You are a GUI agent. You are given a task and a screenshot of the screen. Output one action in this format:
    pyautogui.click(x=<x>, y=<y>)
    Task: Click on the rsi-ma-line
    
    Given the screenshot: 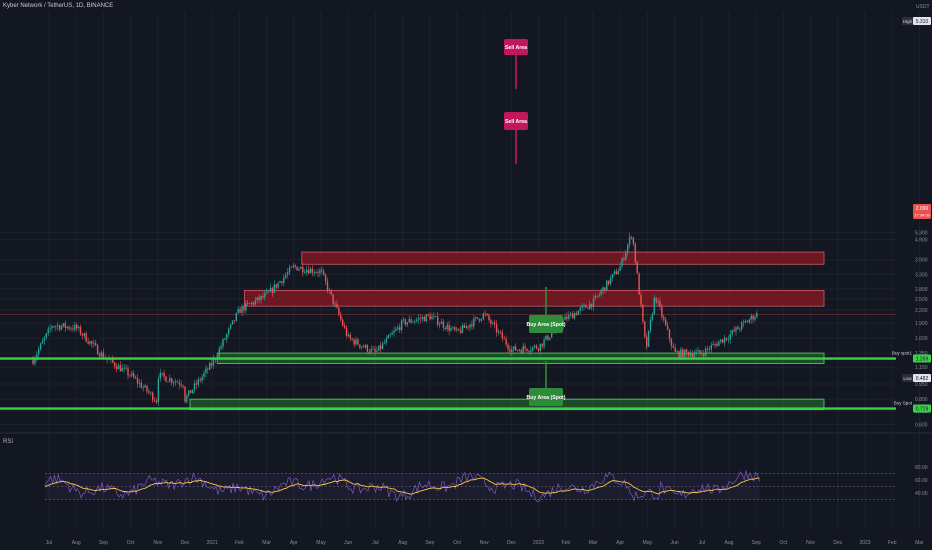 What is the action you would take?
    pyautogui.click(x=402, y=486)
    